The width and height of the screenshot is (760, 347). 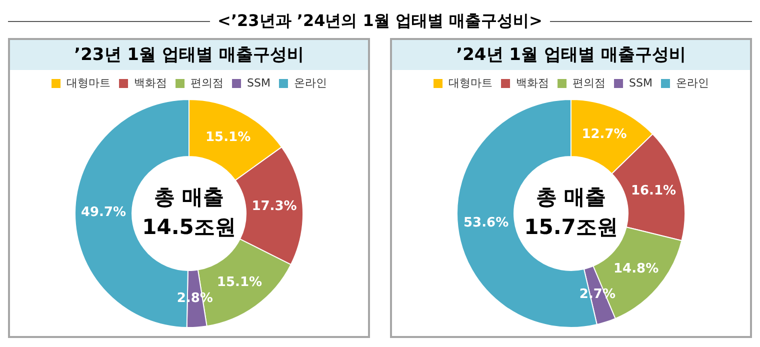 I want to click on data-label: 12.7%, so click(x=604, y=134).